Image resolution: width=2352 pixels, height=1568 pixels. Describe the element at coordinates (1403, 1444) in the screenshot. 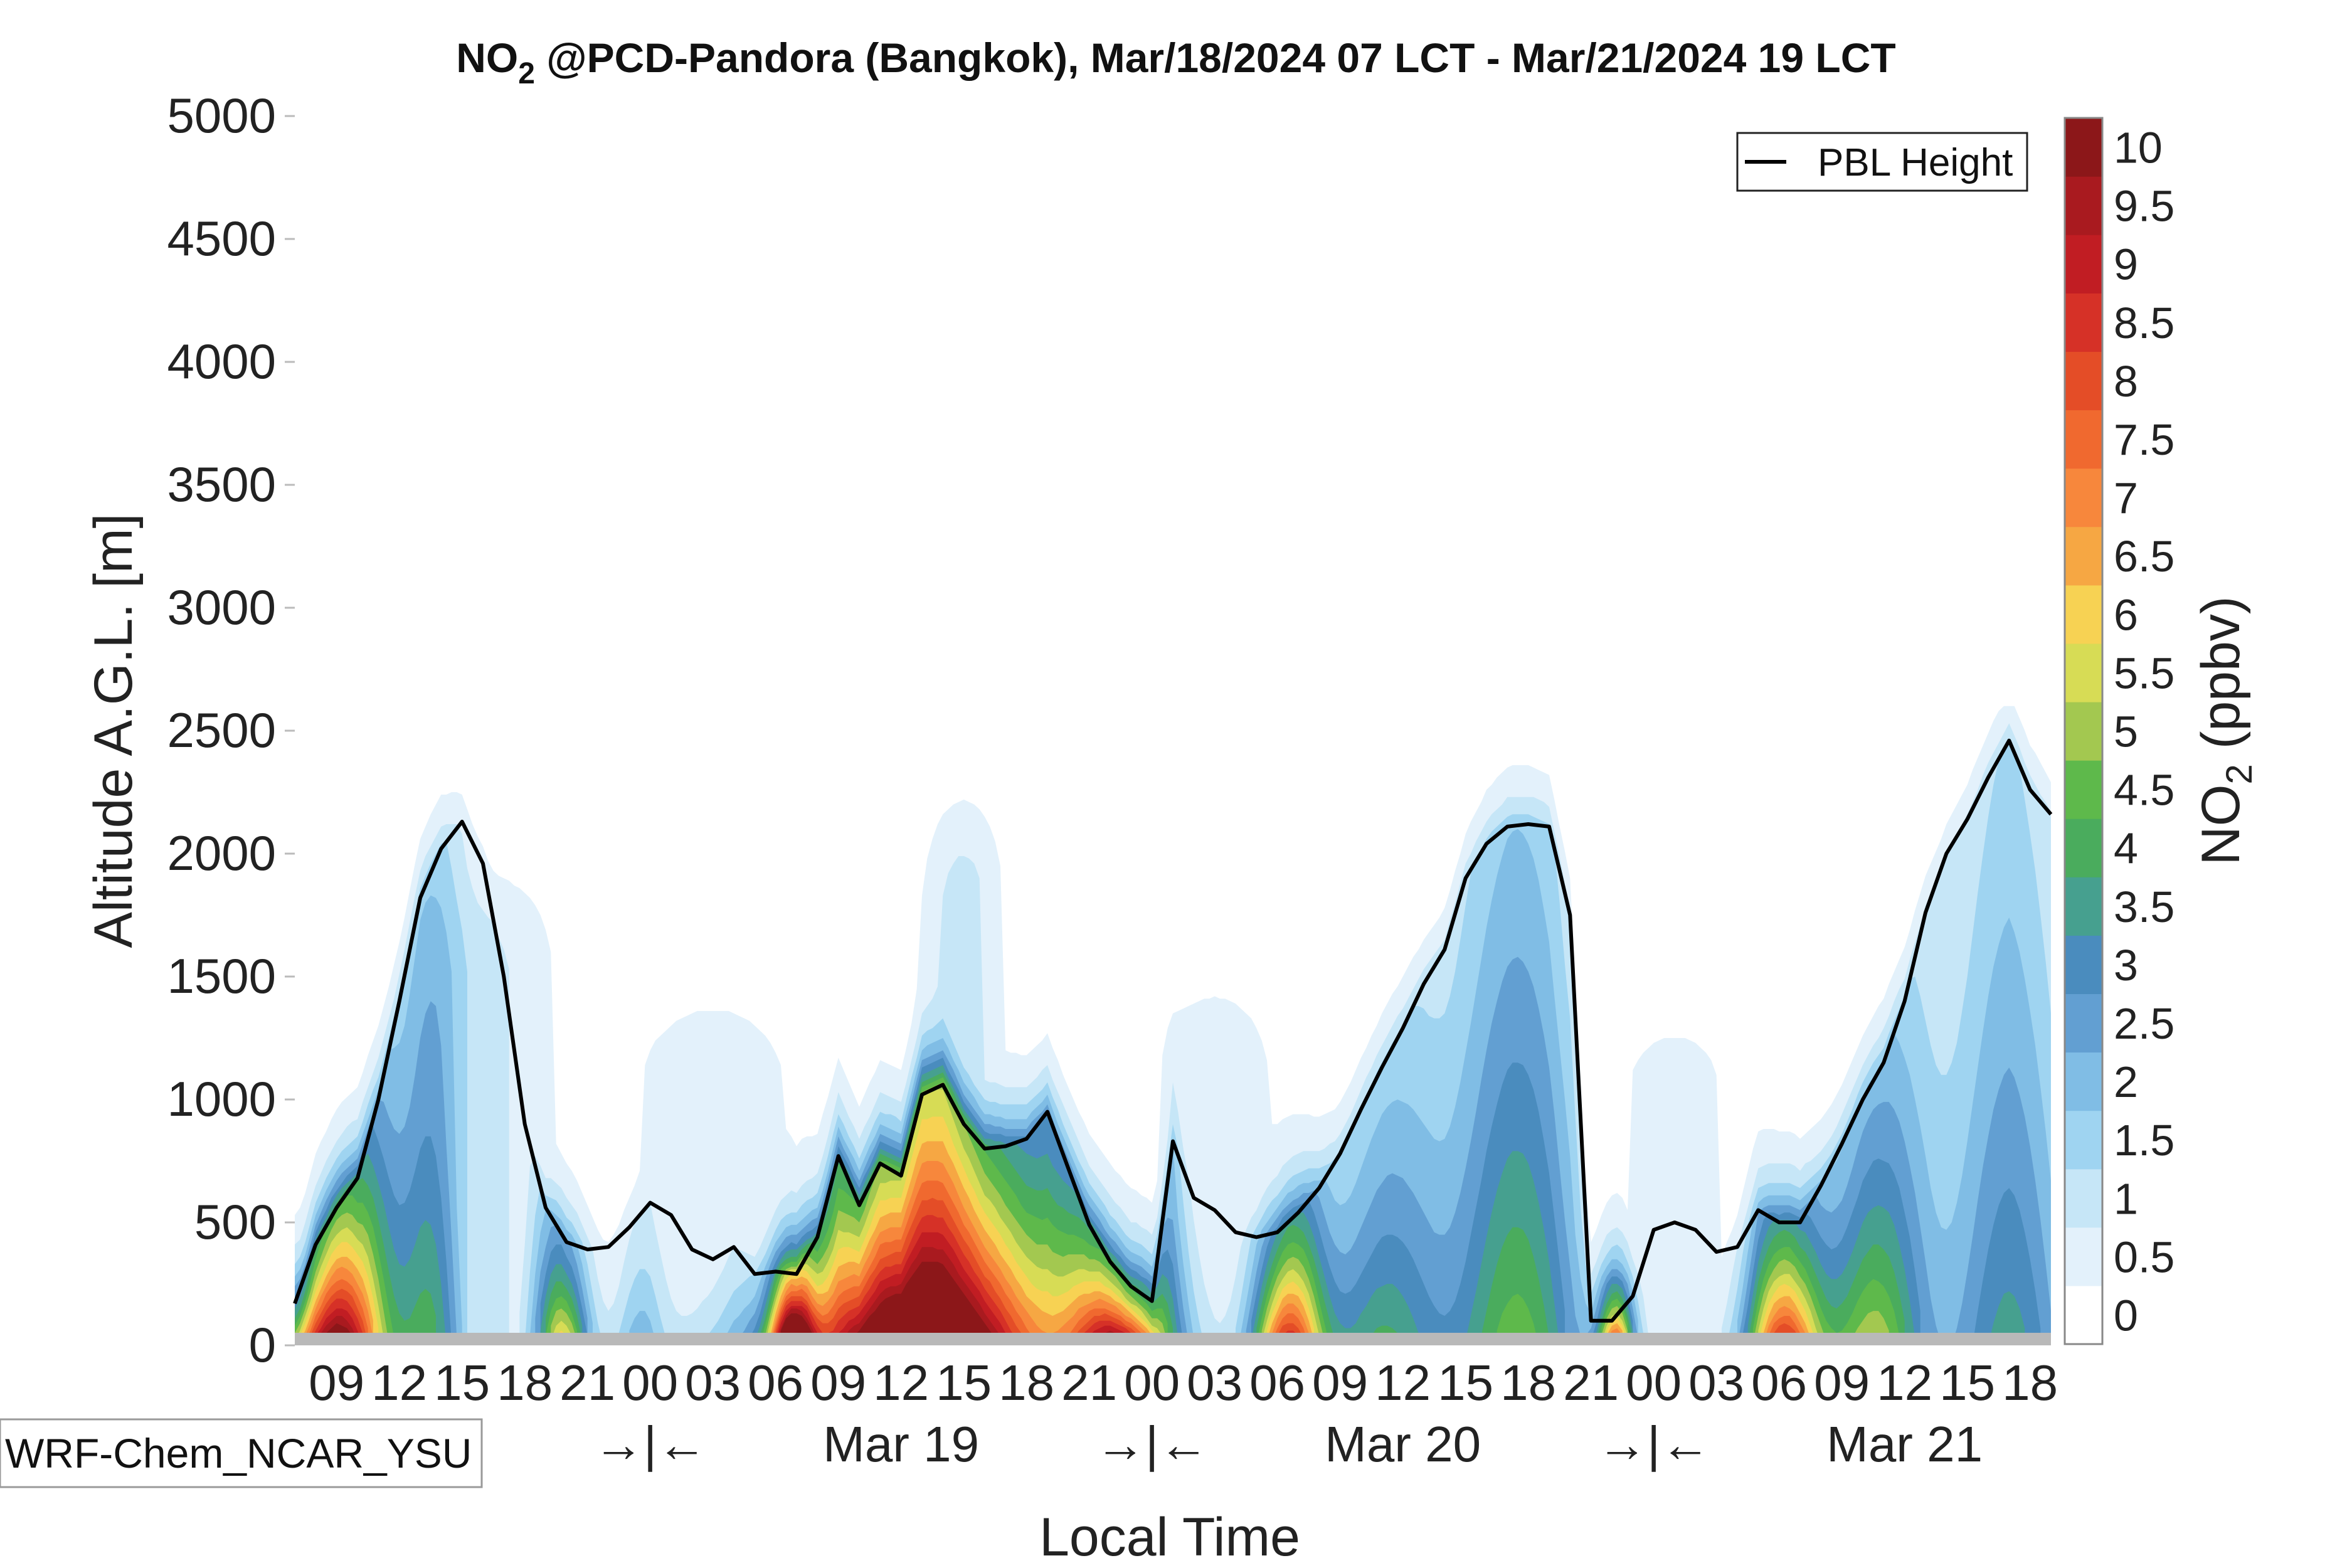

I see `day-label: Mar 20` at that location.